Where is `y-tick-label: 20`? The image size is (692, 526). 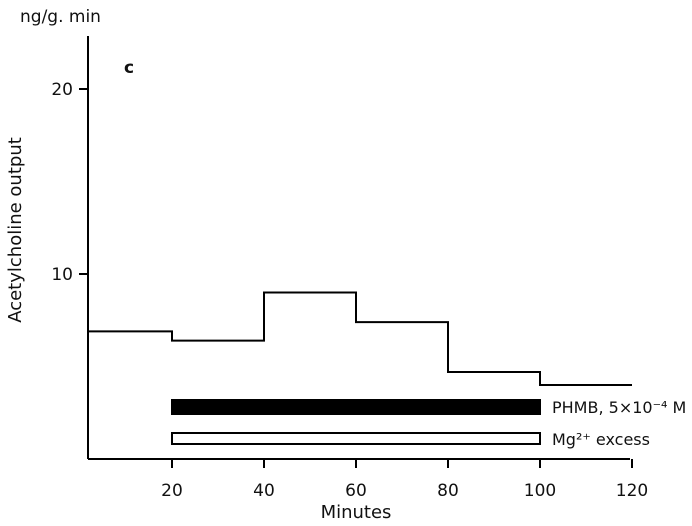
y-tick-label: 20 is located at coordinates (62, 90).